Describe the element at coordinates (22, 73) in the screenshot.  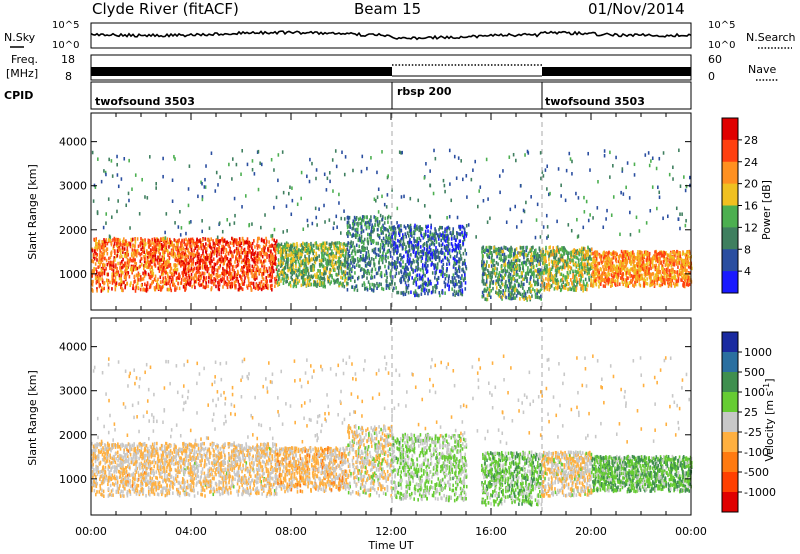
I see `freq-label-2: [MHz]` at that location.